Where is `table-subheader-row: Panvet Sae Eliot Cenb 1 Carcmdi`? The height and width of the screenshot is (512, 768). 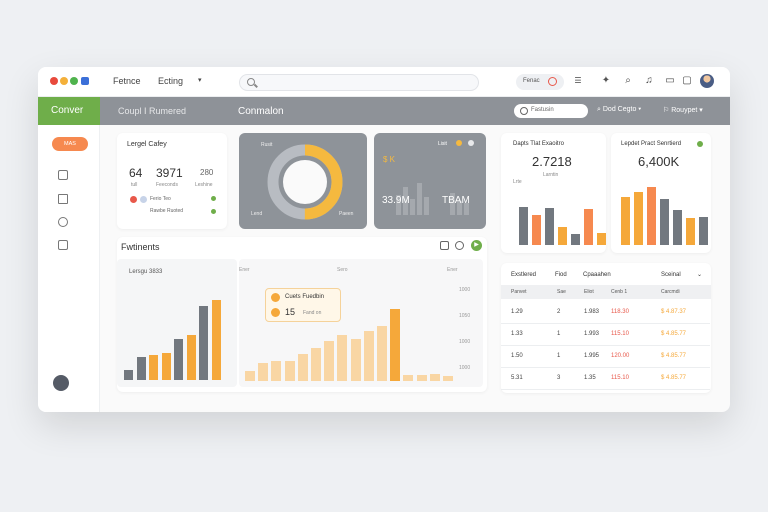 table-subheader-row: Panvet Sae Eliot Cenb 1 Carcmdi is located at coordinates (606, 292).